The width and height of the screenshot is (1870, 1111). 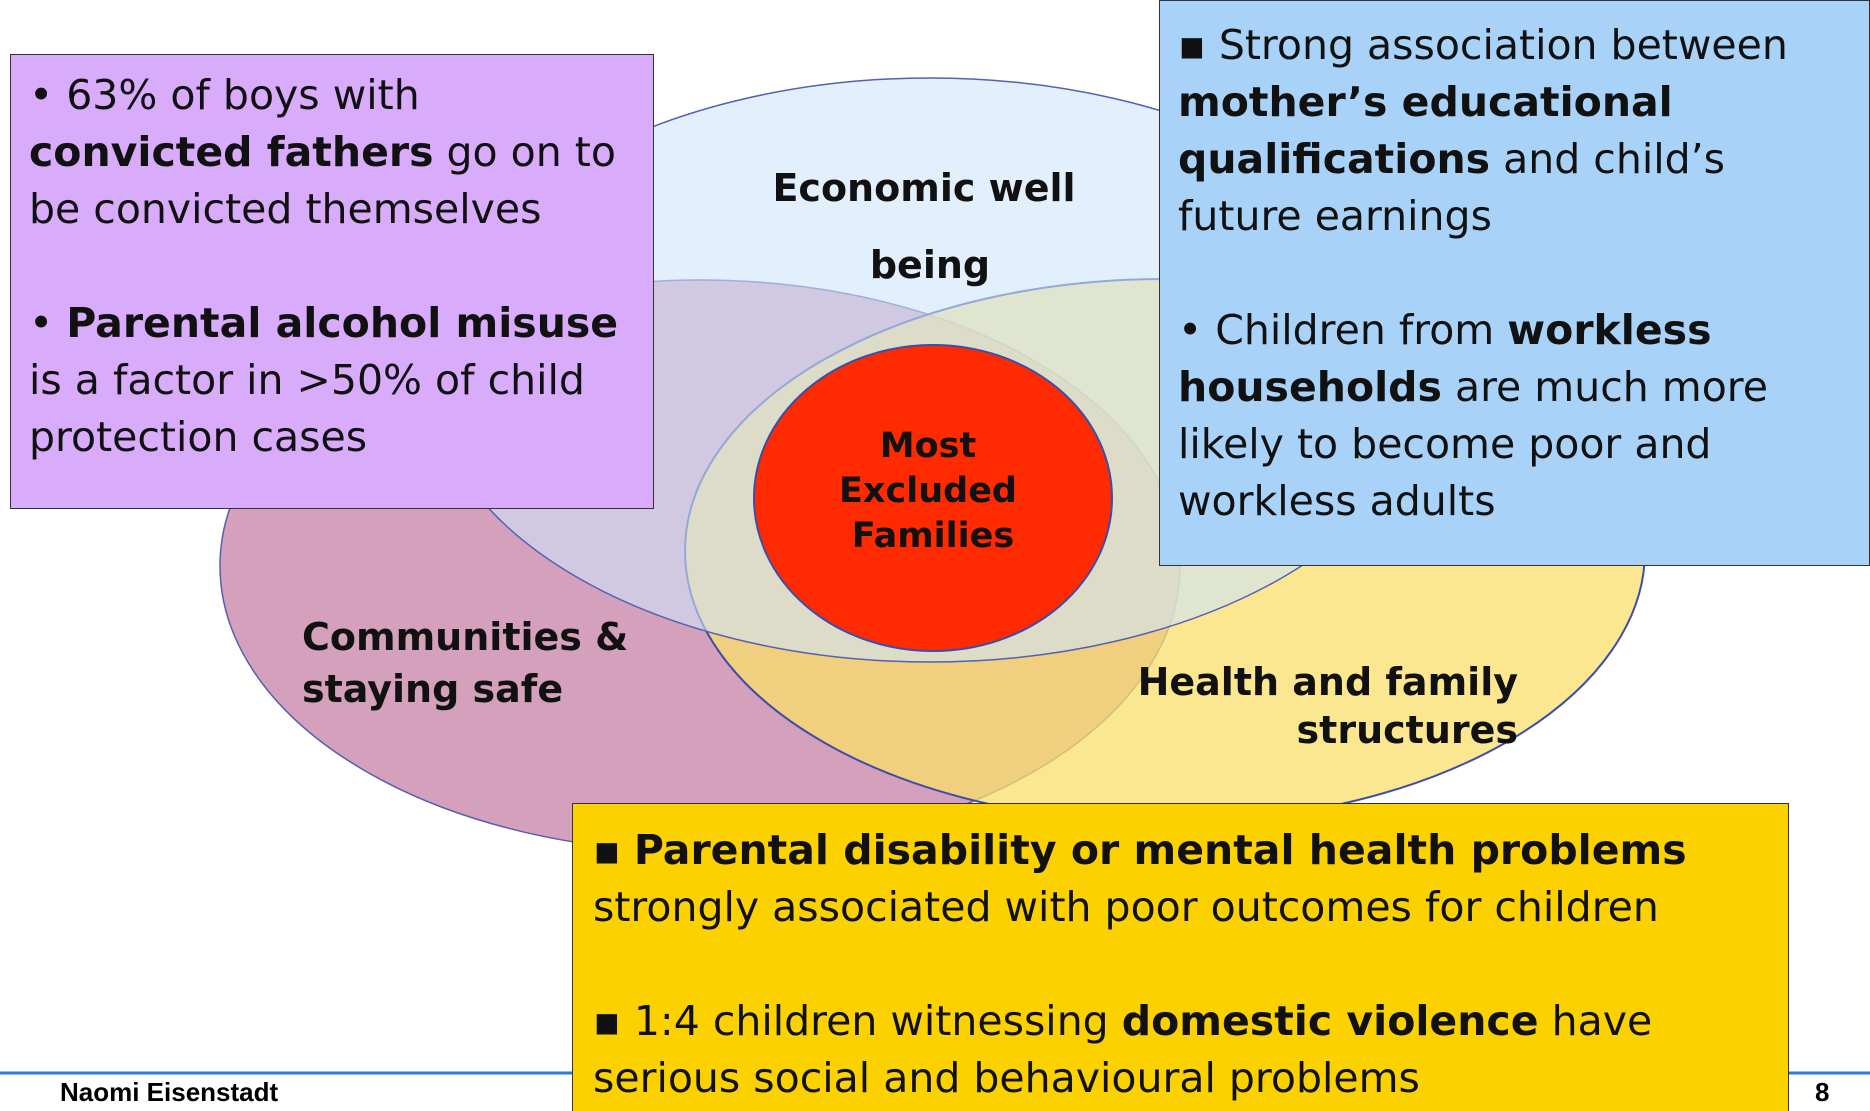 I want to click on center-circle, so click(x=933, y=498).